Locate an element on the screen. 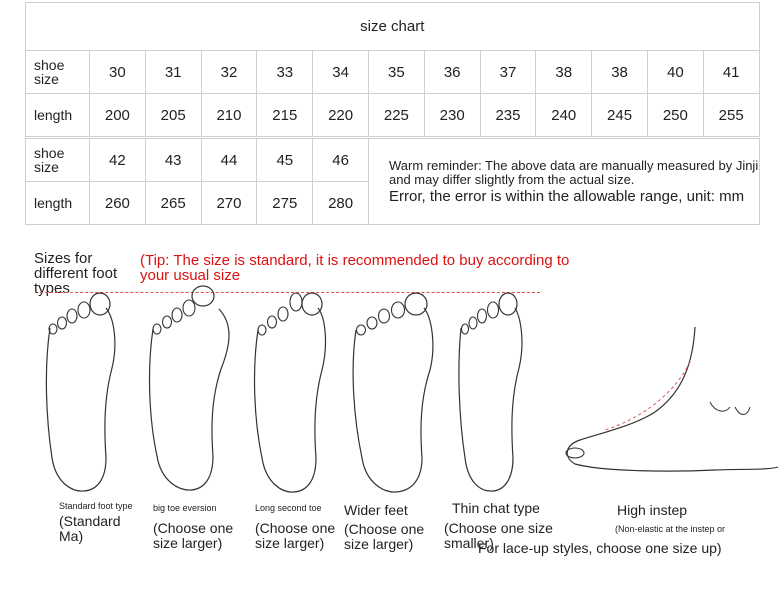  length-cell: 250 is located at coordinates (675, 115).